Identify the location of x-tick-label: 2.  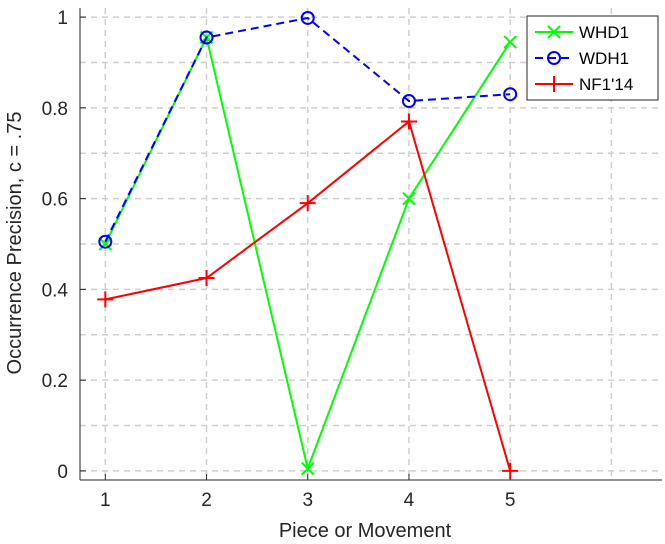
(206, 500).